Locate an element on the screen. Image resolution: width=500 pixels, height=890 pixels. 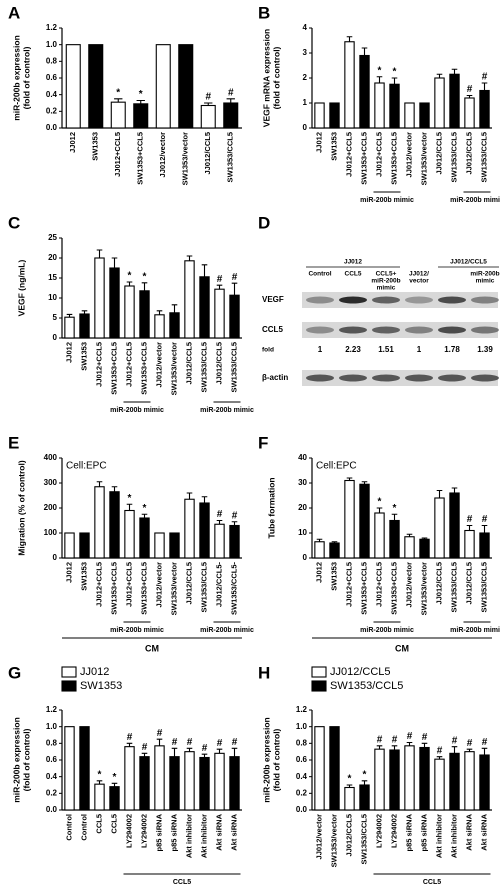
significance-marker: * is located at coordinates (380, 502).